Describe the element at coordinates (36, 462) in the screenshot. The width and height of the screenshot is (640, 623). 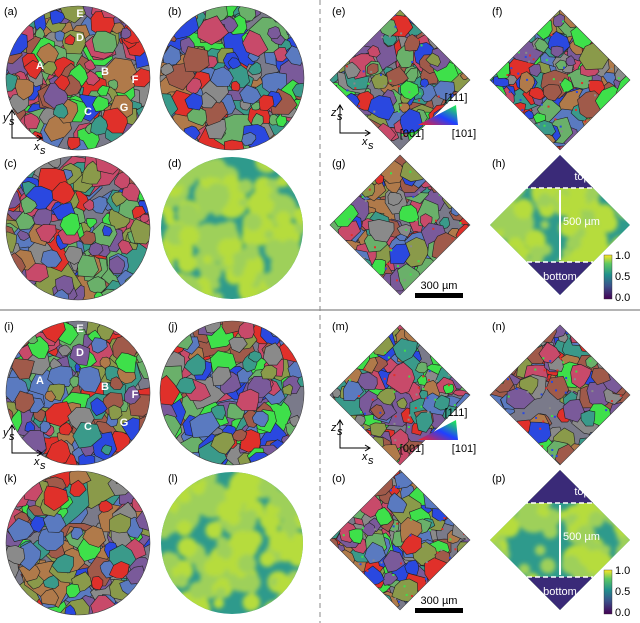
I see `axis-label: x` at that location.